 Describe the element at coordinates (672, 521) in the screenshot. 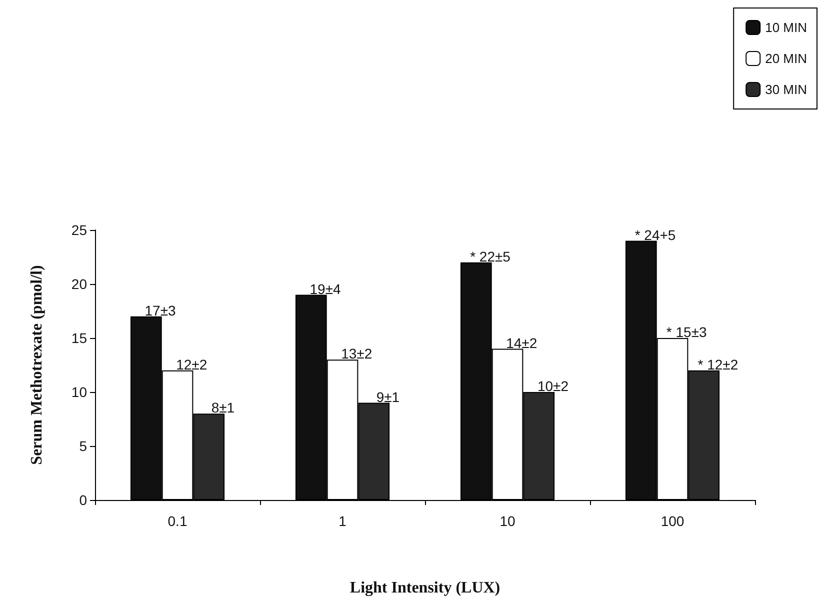

I see `x-tick-label: 100` at that location.